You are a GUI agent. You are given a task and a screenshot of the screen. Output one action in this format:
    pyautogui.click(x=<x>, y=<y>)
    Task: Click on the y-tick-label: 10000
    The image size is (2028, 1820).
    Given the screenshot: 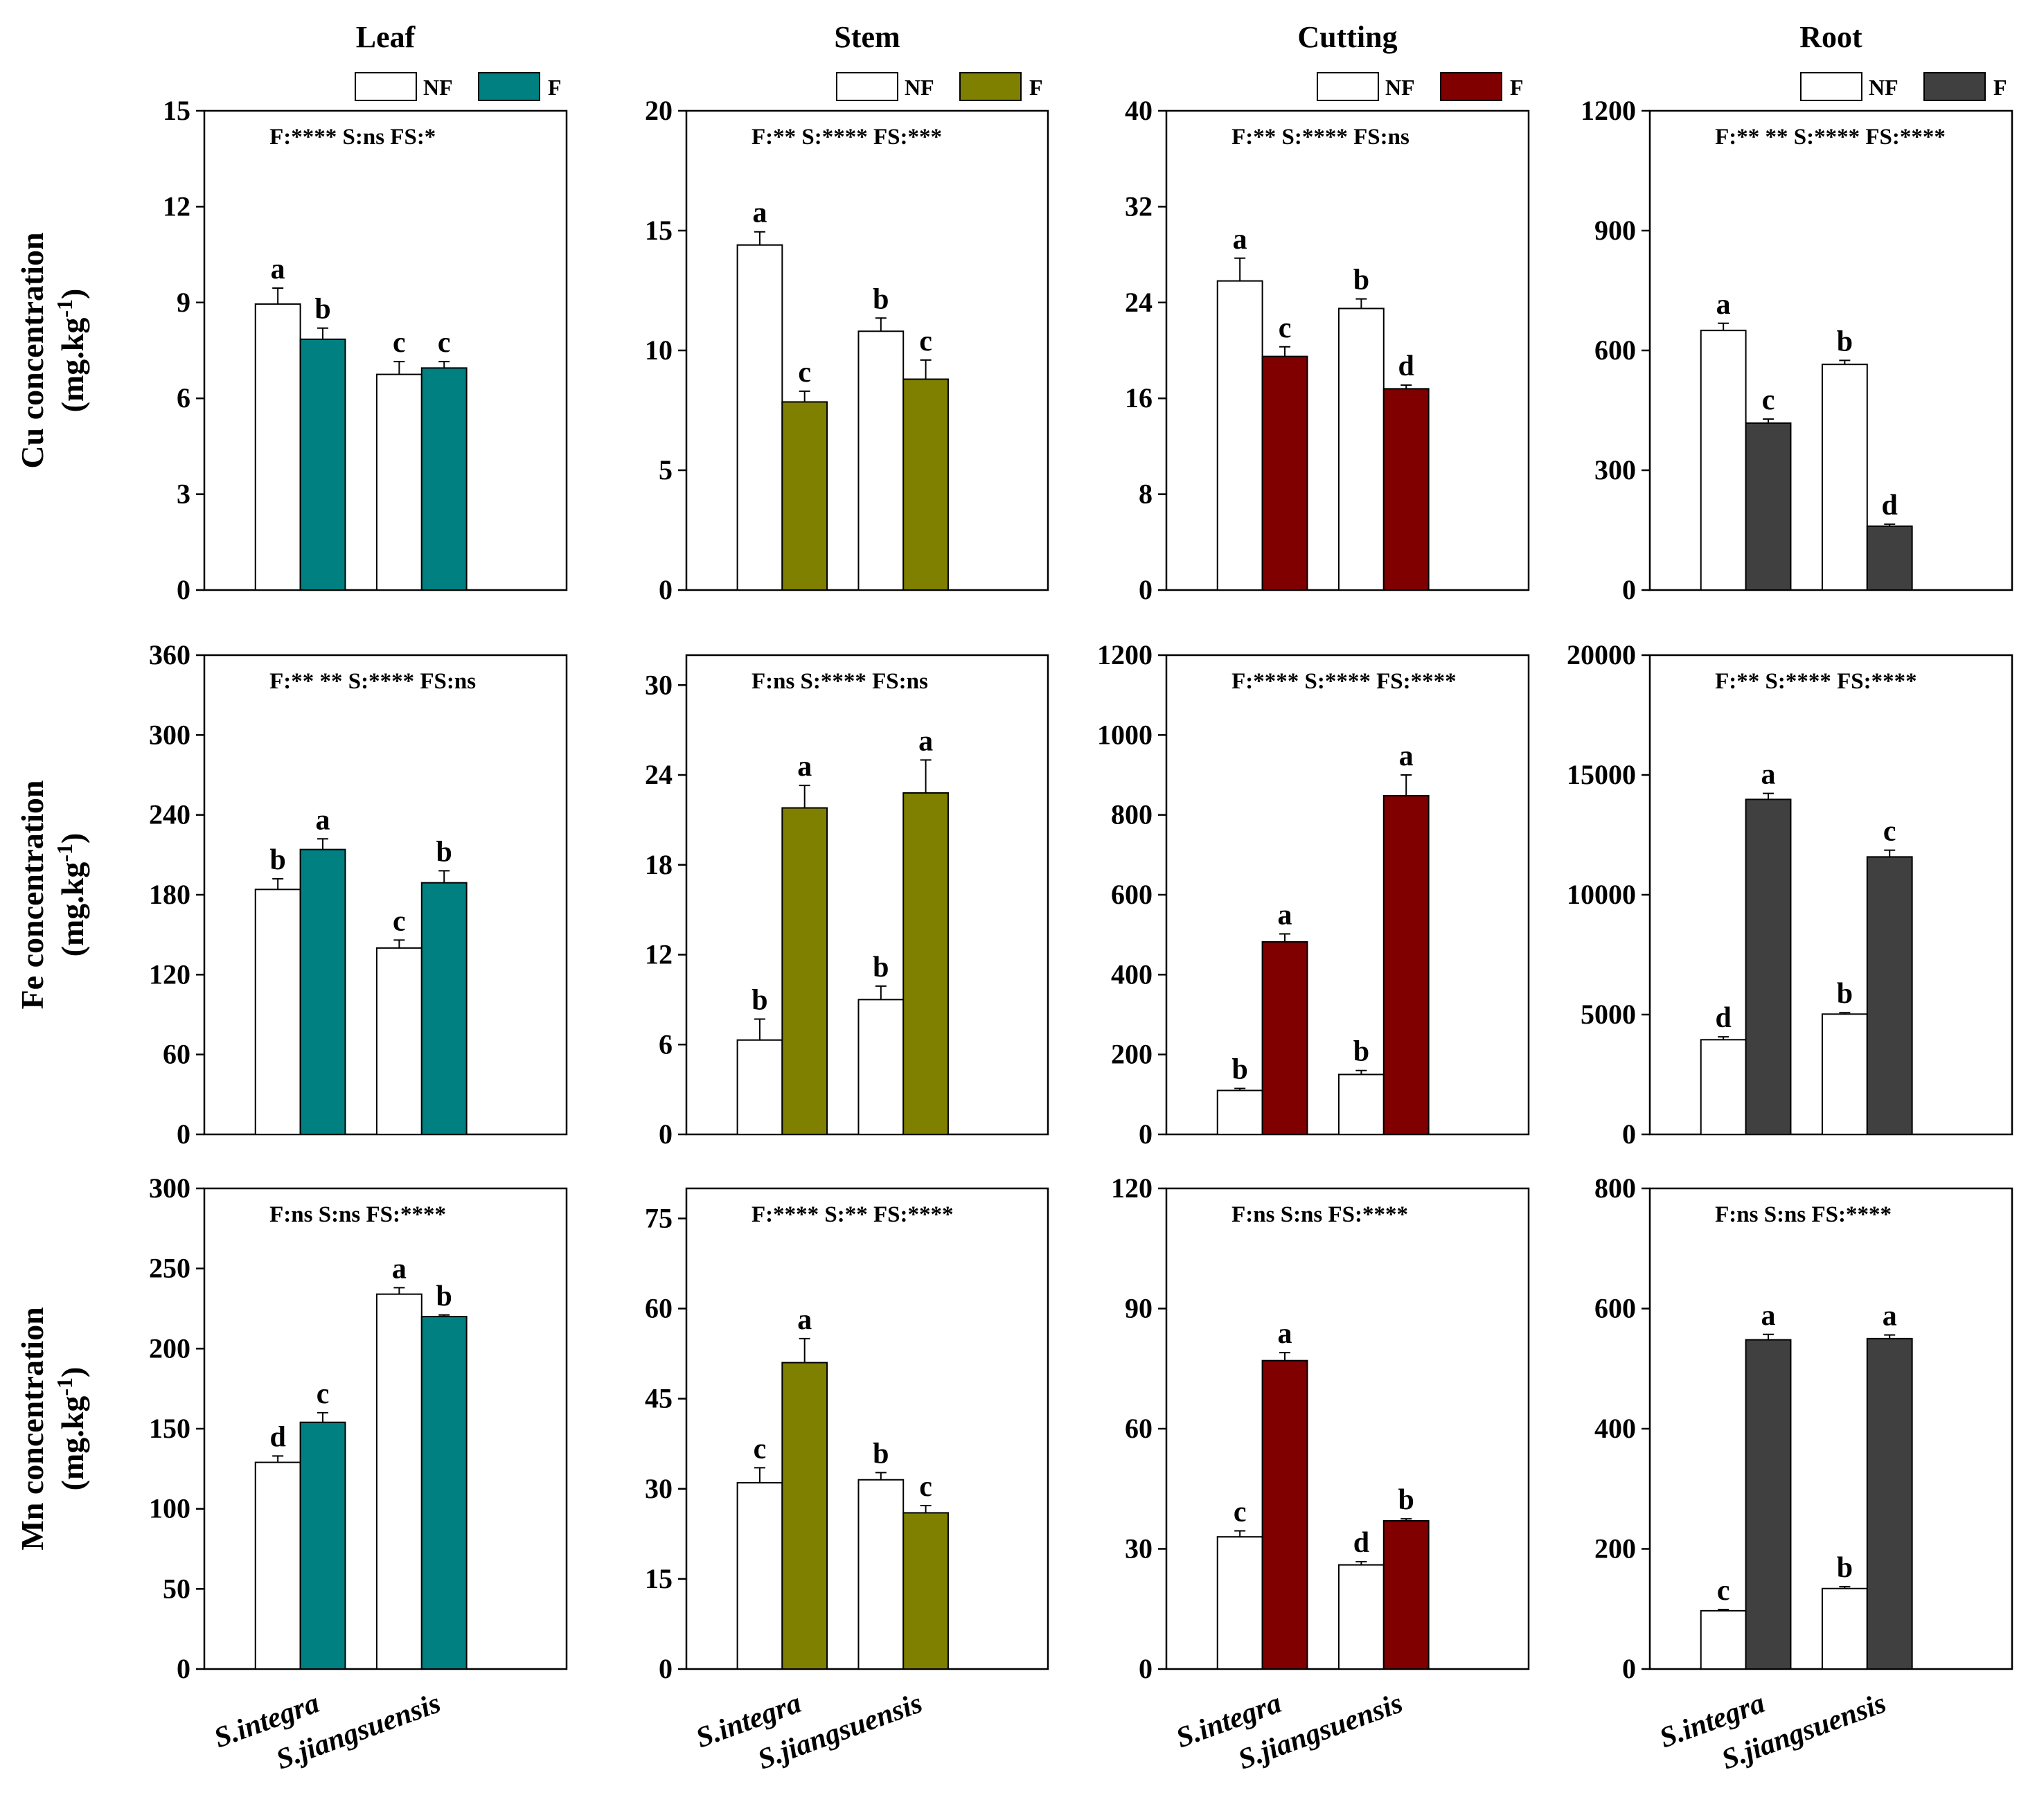 What is the action you would take?
    pyautogui.click(x=1601, y=895)
    